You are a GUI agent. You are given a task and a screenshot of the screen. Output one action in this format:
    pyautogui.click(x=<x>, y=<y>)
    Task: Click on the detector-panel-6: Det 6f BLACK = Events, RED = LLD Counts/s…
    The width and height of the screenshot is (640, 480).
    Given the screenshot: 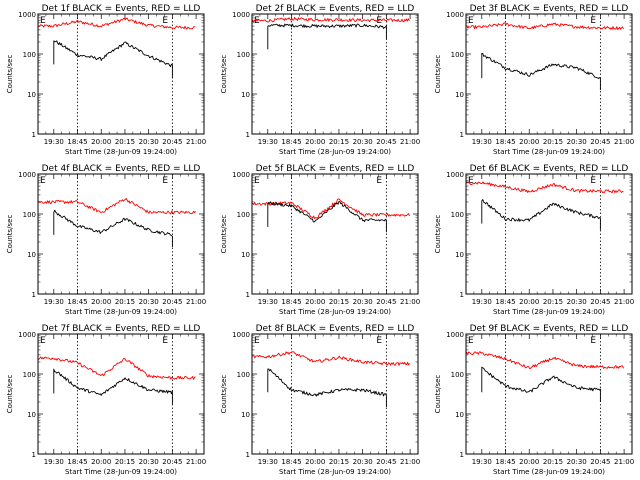 What is the action you would take?
    pyautogui.click(x=534, y=240)
    